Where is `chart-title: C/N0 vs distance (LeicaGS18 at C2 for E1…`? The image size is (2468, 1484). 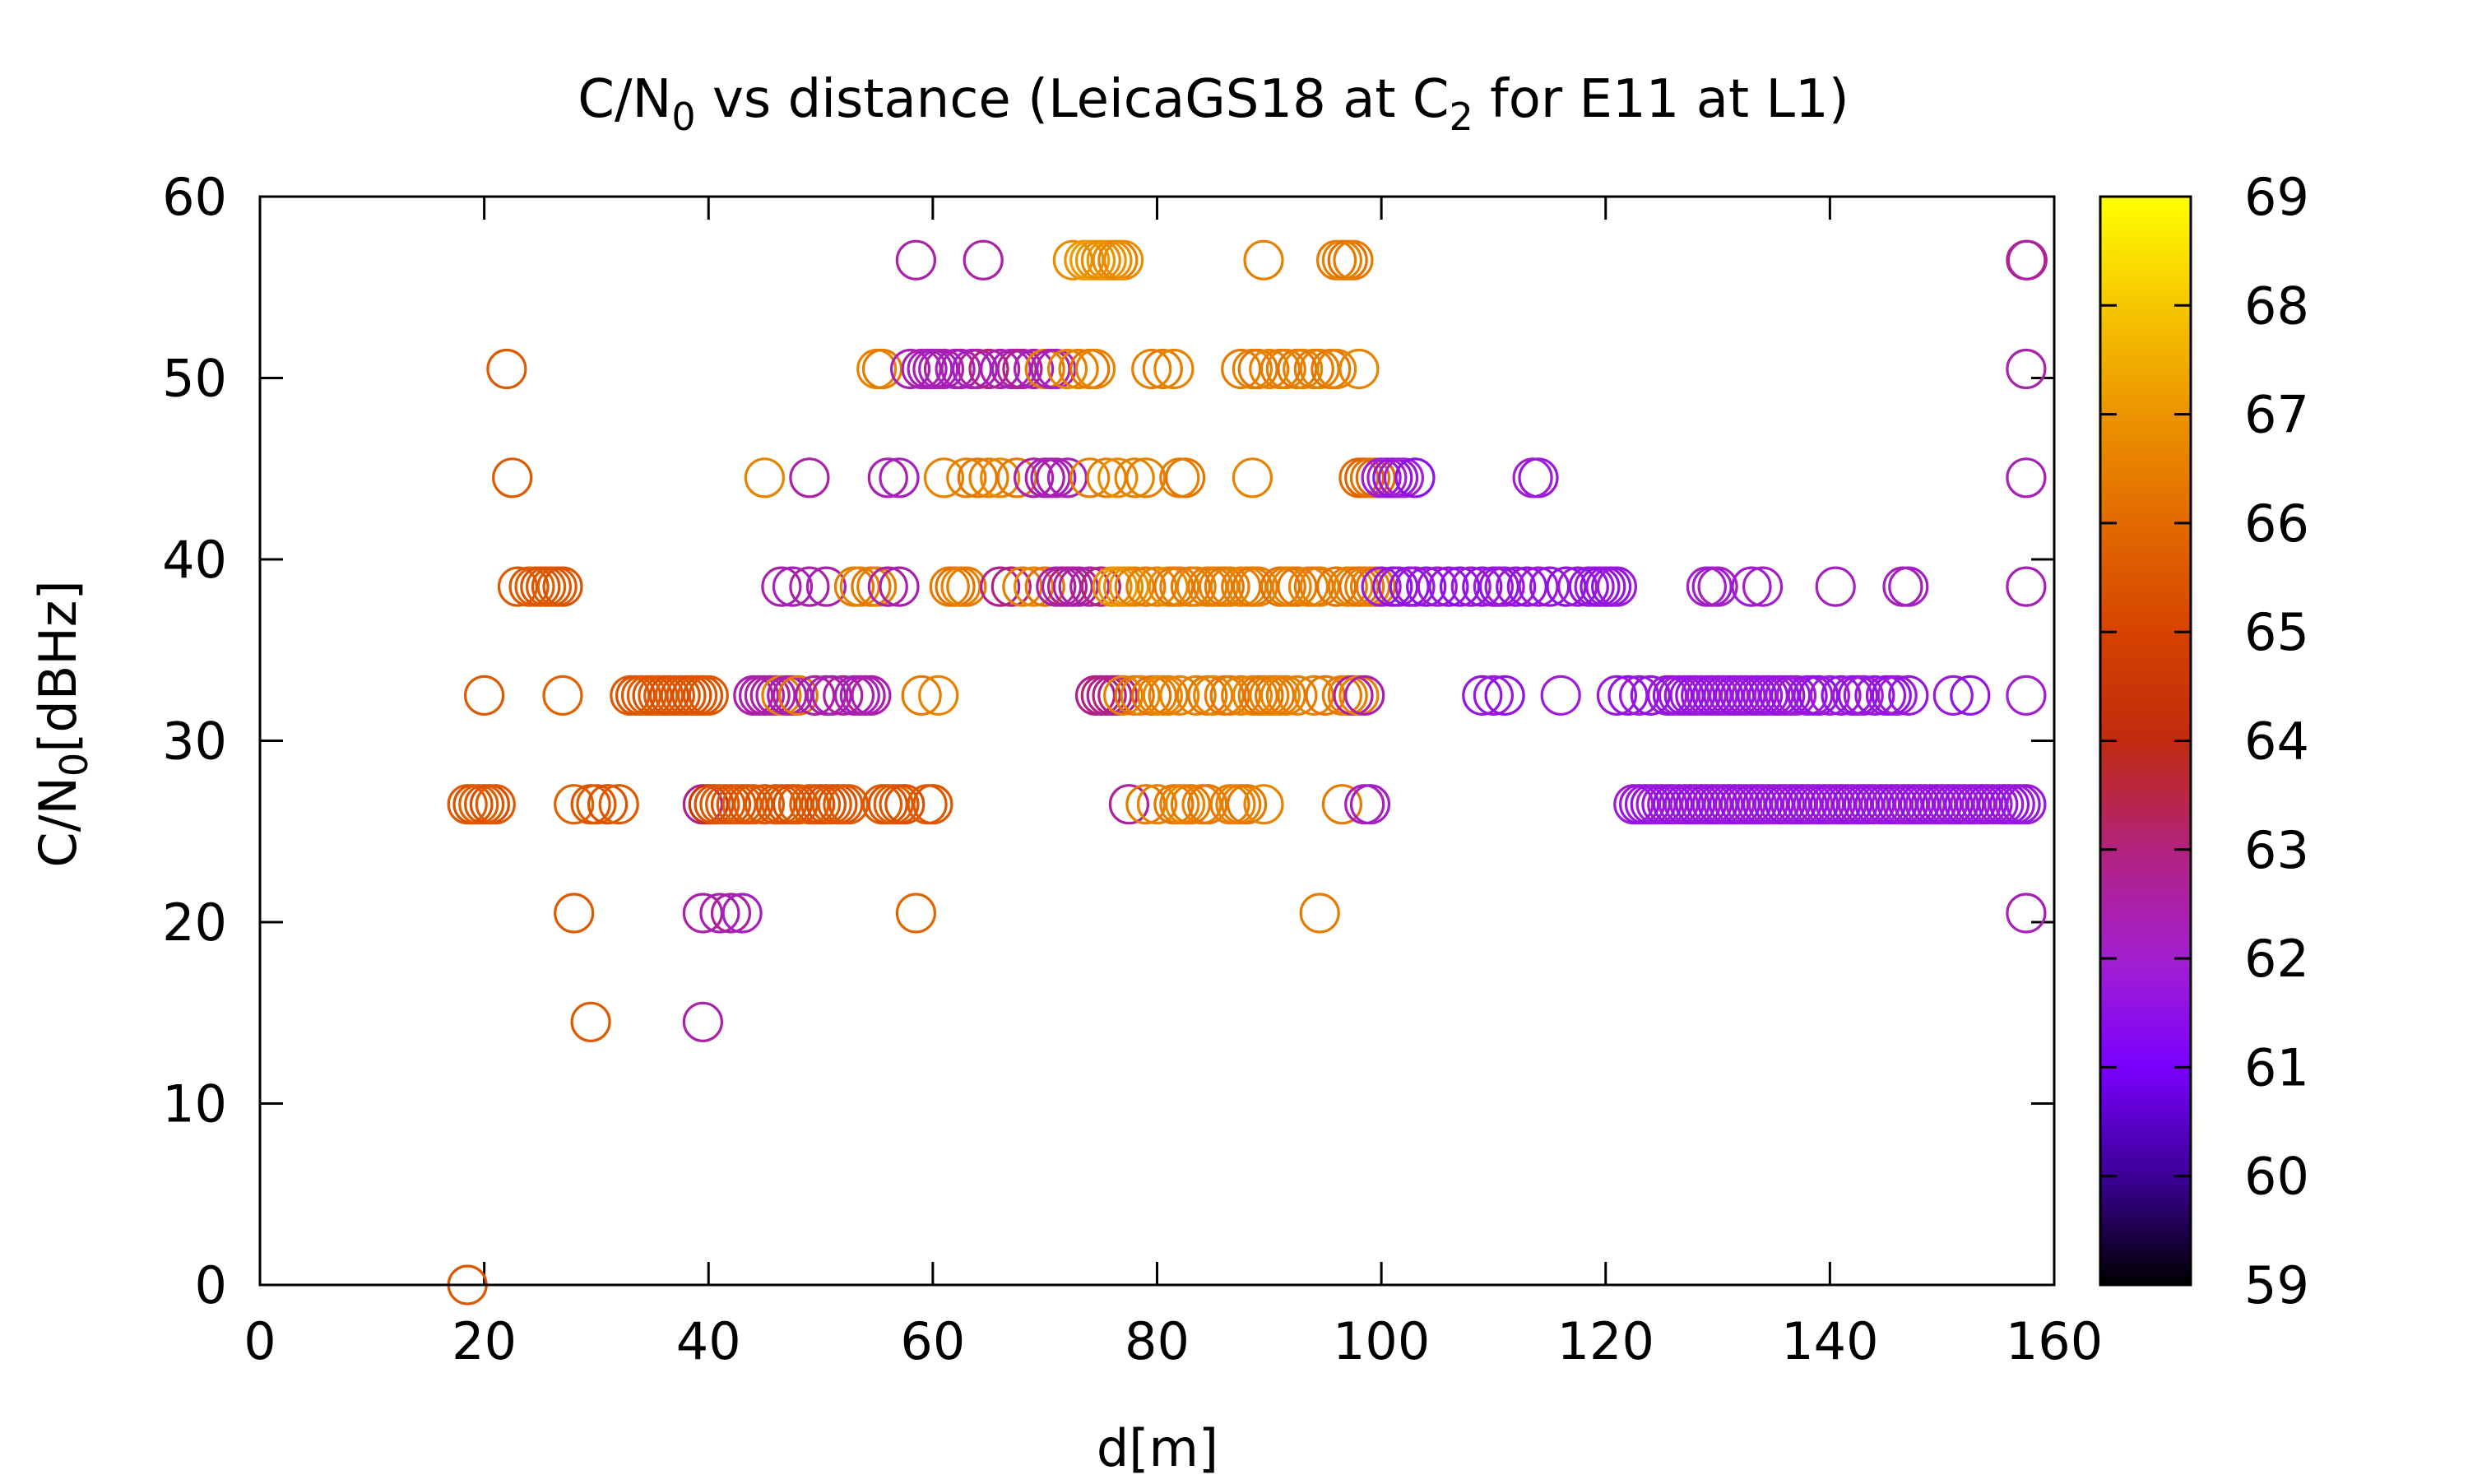
chart-title: C/N0 vs distance (LeicaGS18 at C2 for E1… is located at coordinates (1213, 104).